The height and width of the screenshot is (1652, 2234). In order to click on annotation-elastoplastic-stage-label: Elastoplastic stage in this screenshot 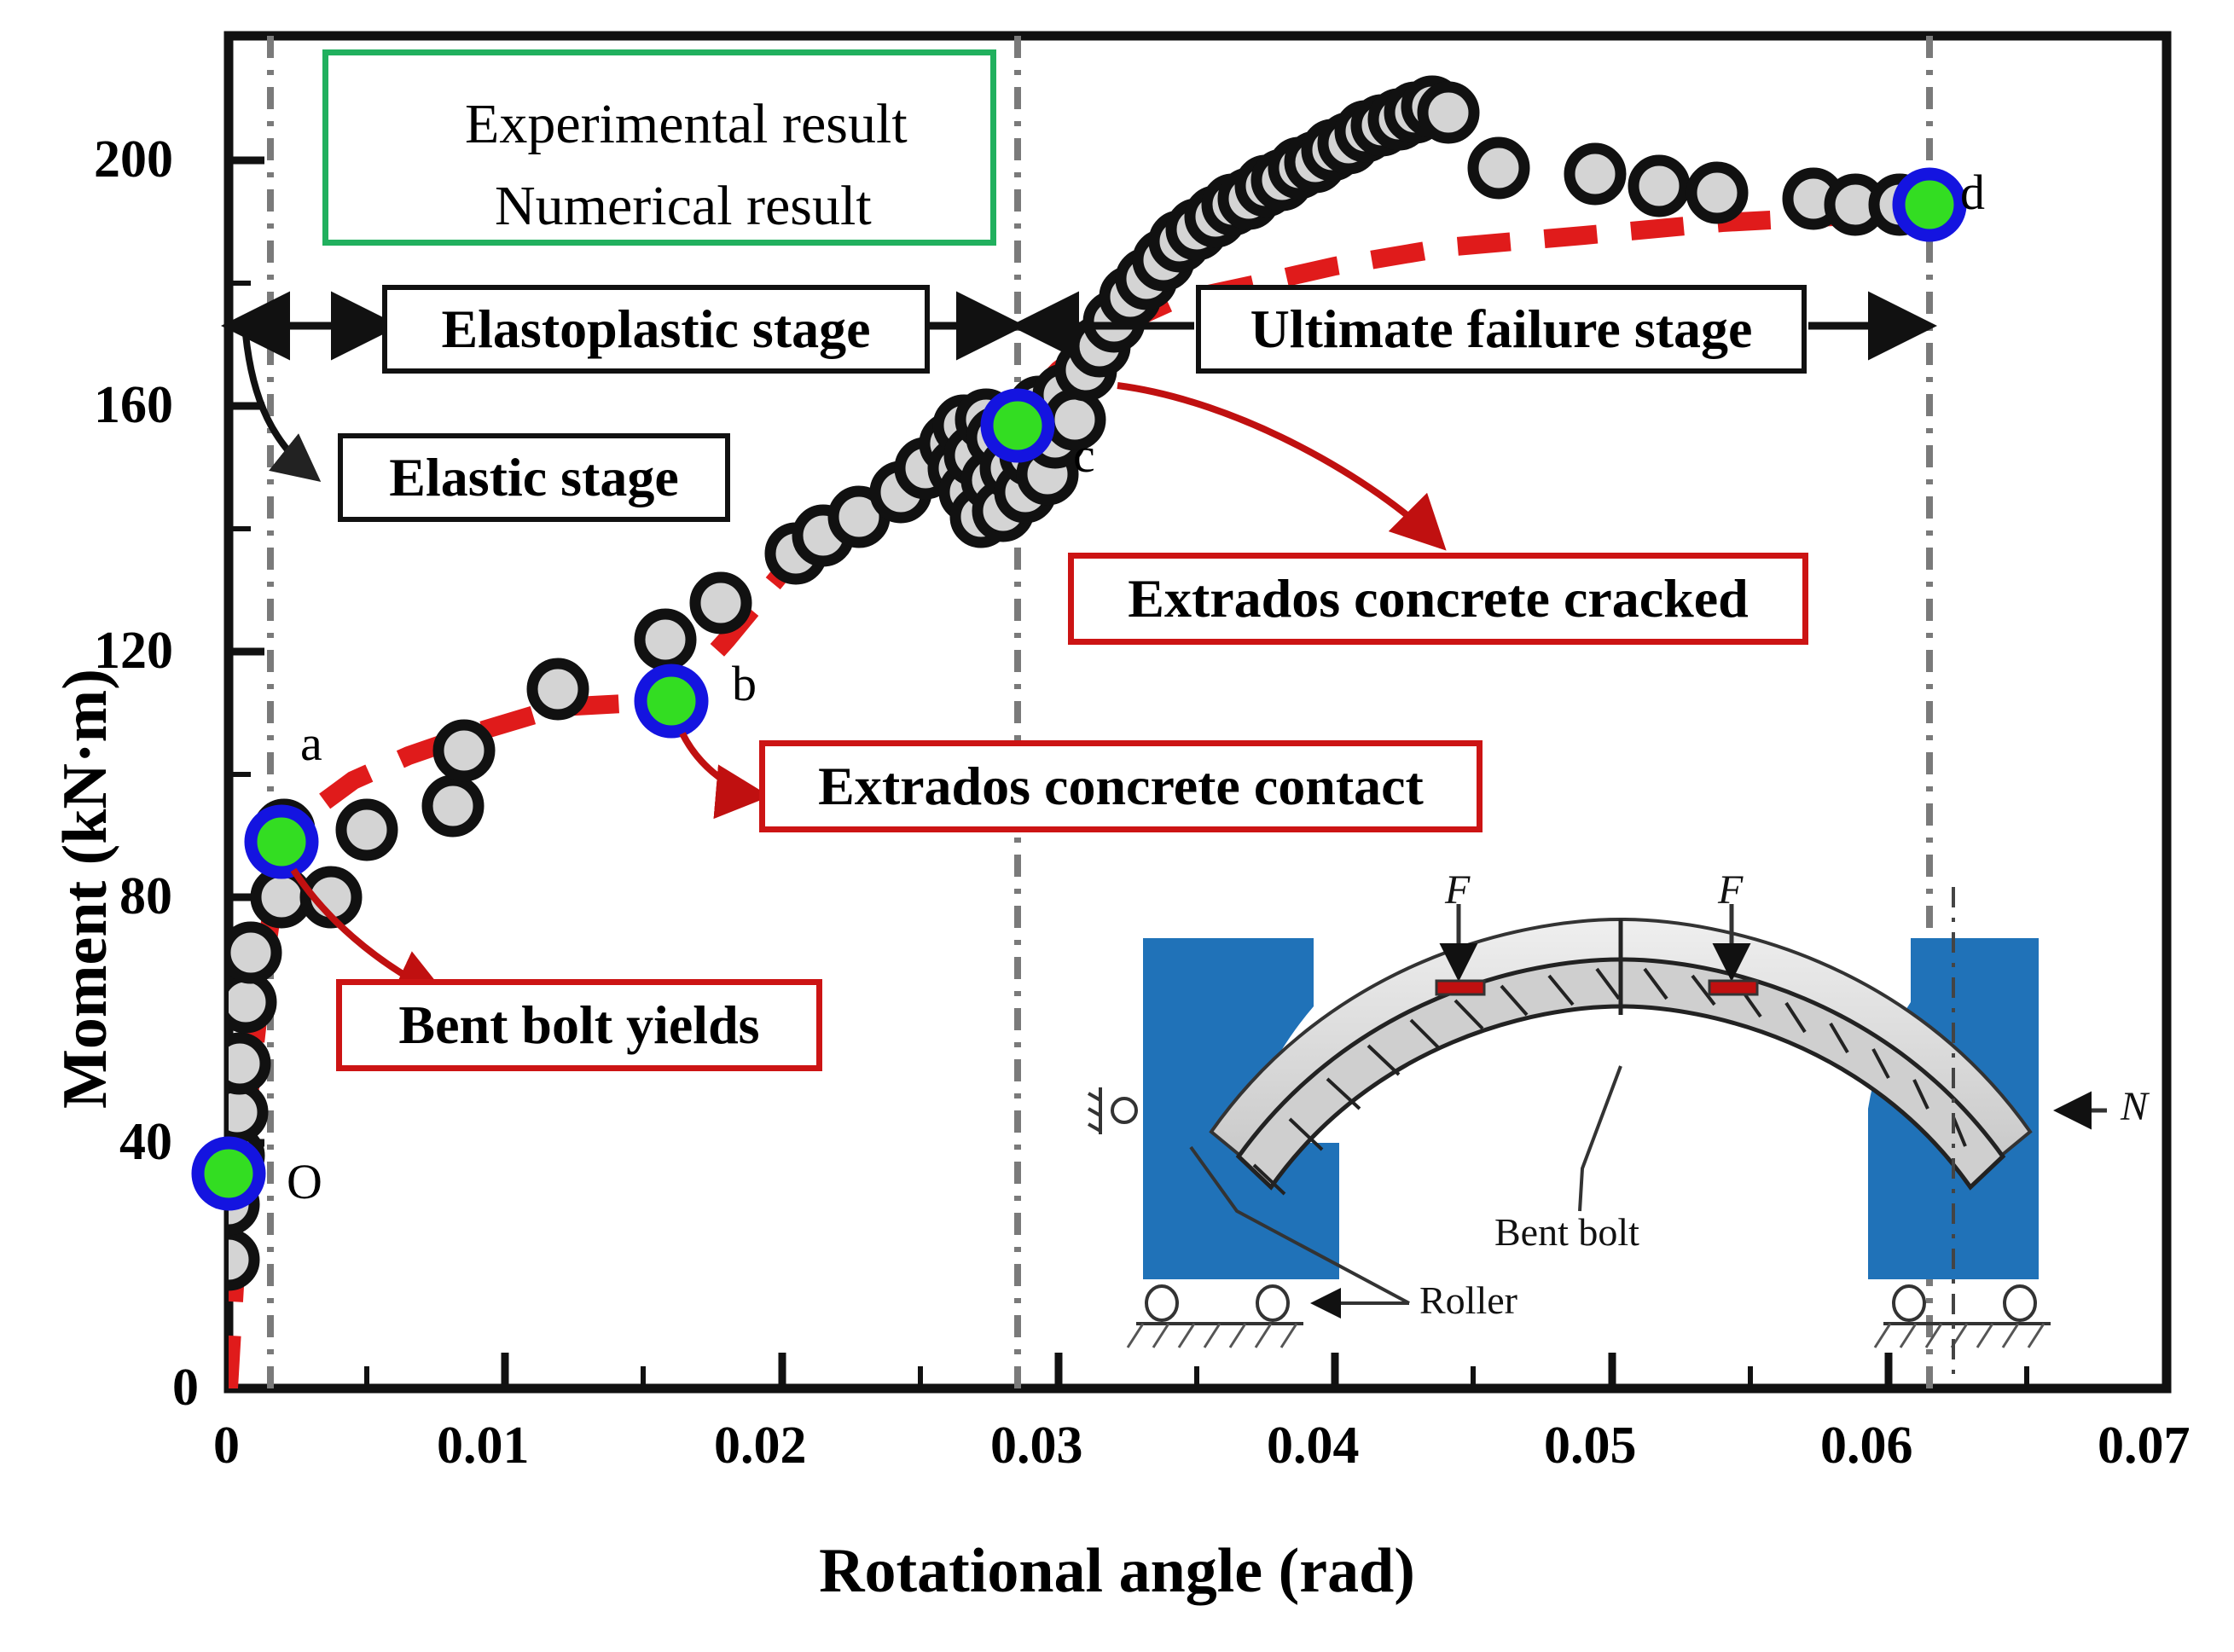, I will do `click(656, 329)`.